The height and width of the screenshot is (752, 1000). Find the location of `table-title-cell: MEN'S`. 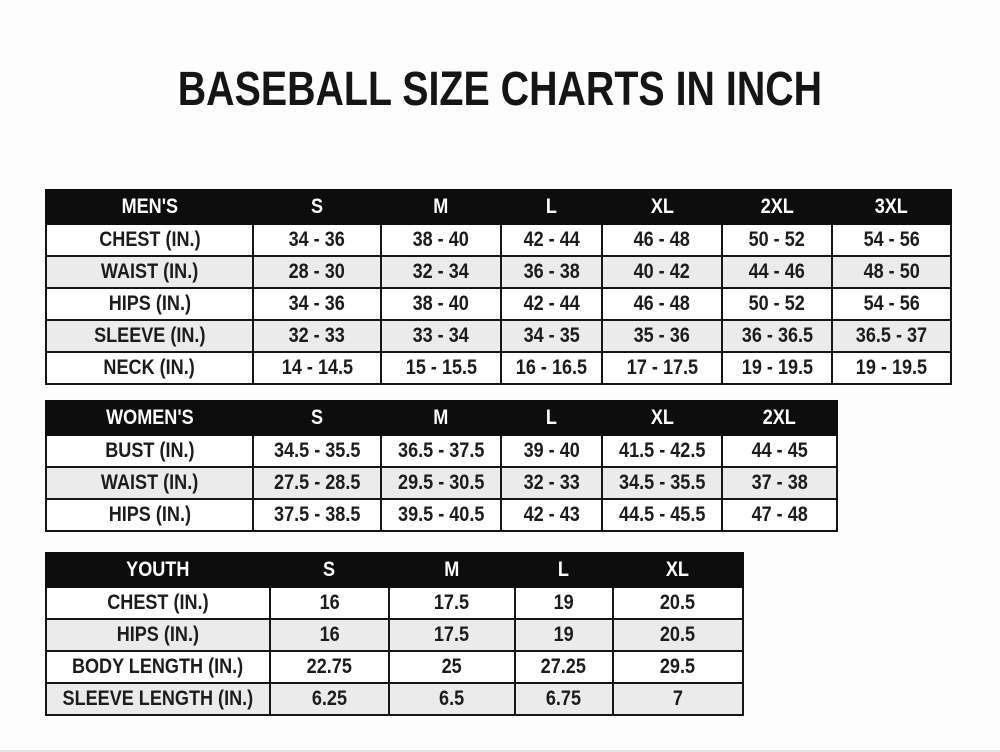

table-title-cell: MEN'S is located at coordinates (149, 207).